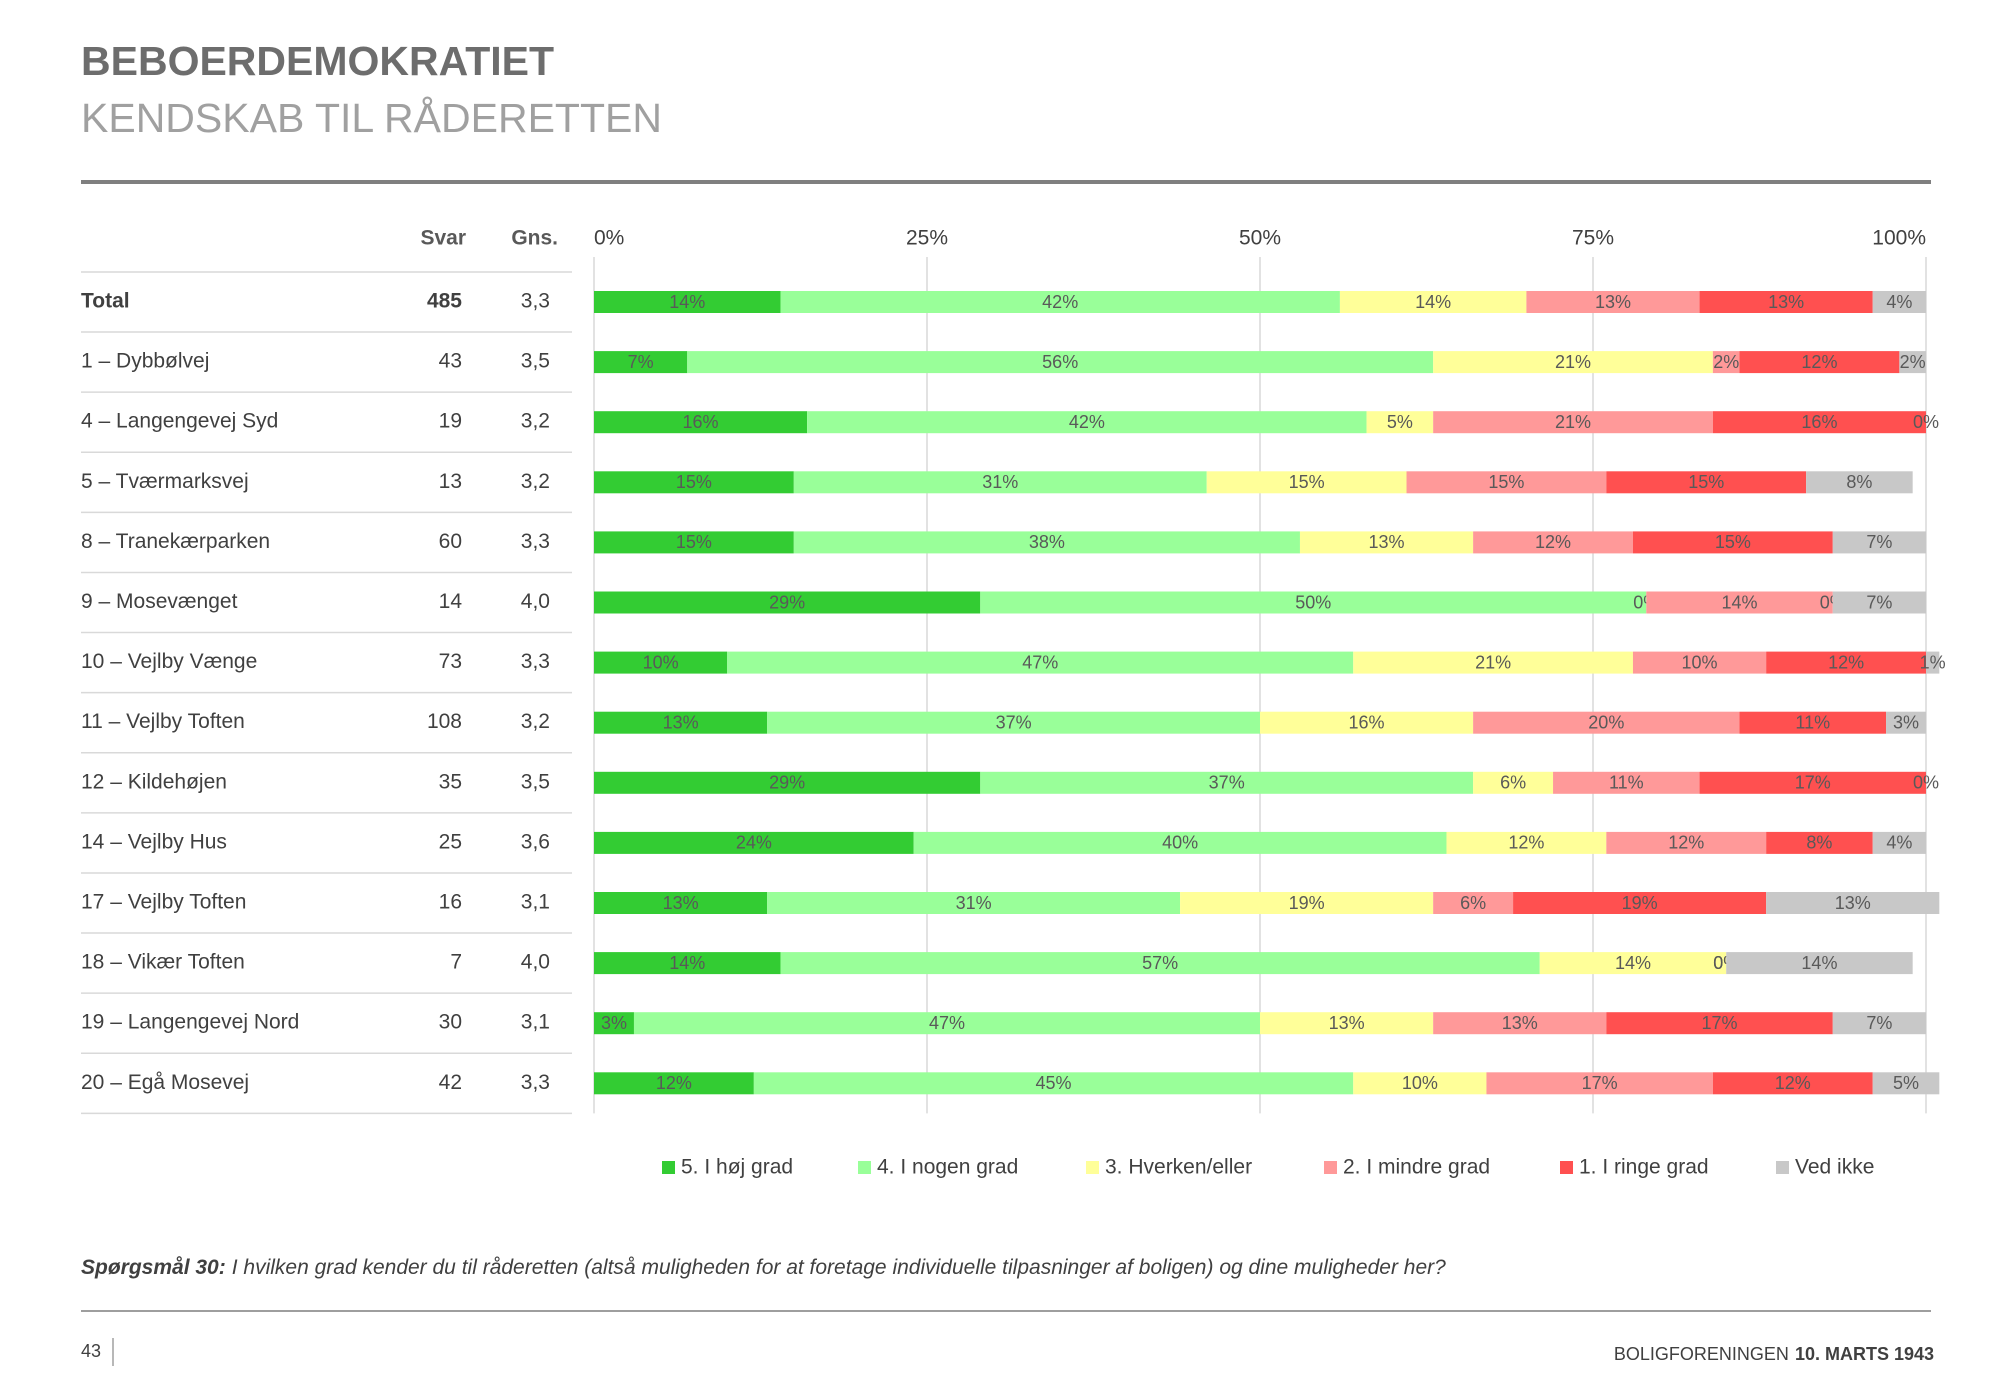 The image size is (2000, 1385). Describe the element at coordinates (1812, 722) in the screenshot. I see `value-label: 11%` at that location.